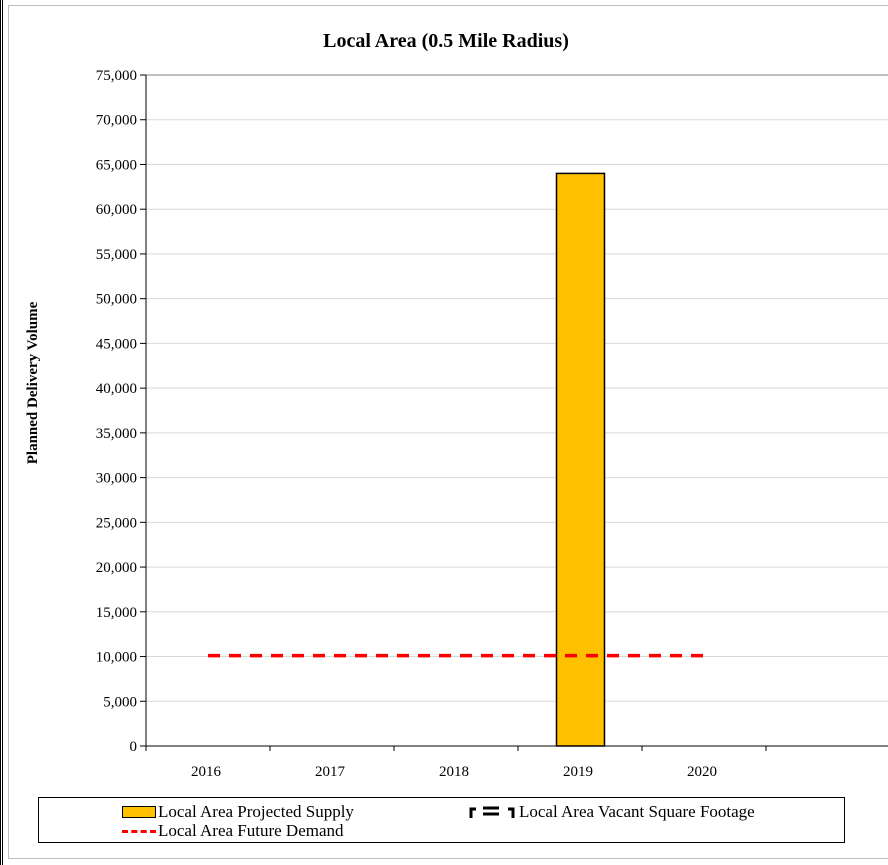 The width and height of the screenshot is (888, 865). What do you see at coordinates (116, 523) in the screenshot?
I see `y-tick-label: 25,000` at bounding box center [116, 523].